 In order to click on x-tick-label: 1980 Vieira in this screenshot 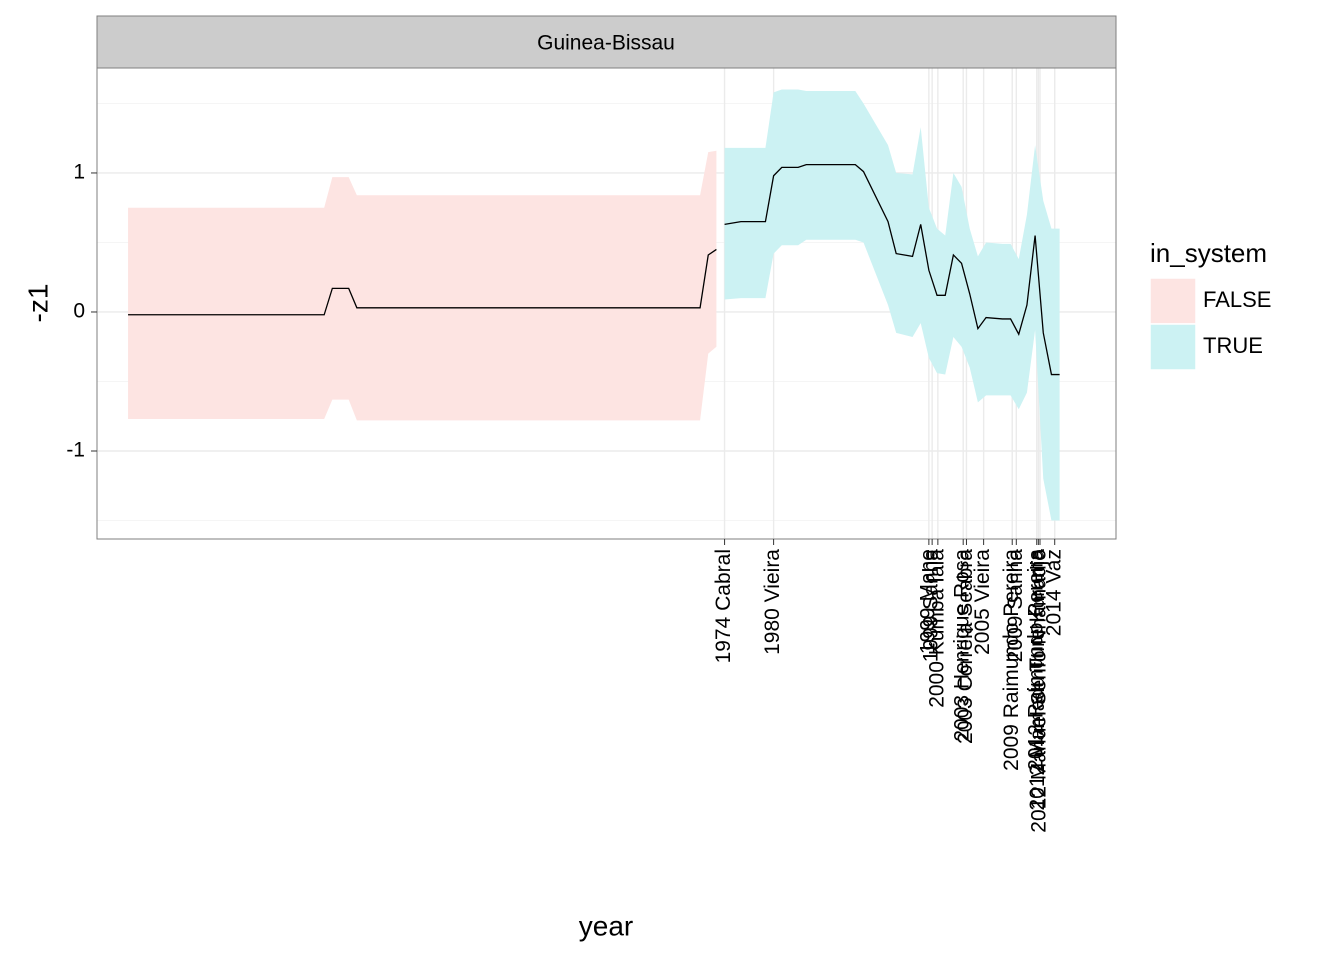, I will do `click(772, 602)`.